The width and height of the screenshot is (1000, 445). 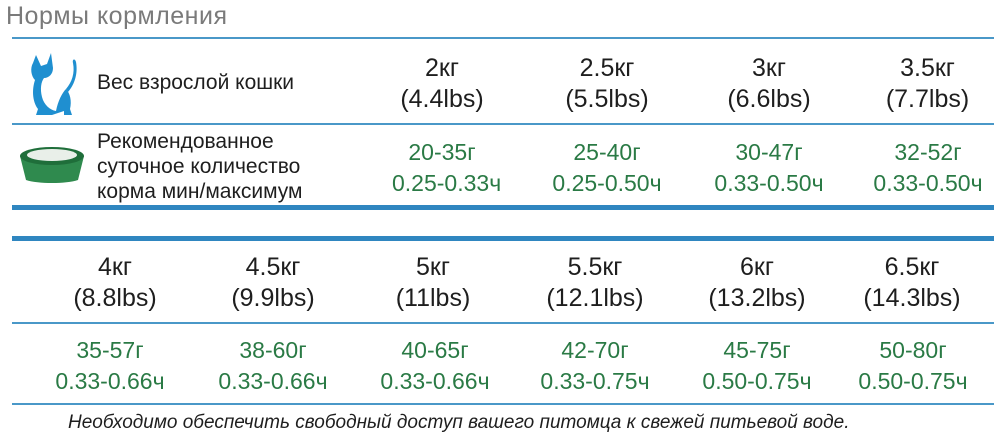 What do you see at coordinates (433, 298) in the screenshot?
I see `weight-lbs: (11lbs)` at bounding box center [433, 298].